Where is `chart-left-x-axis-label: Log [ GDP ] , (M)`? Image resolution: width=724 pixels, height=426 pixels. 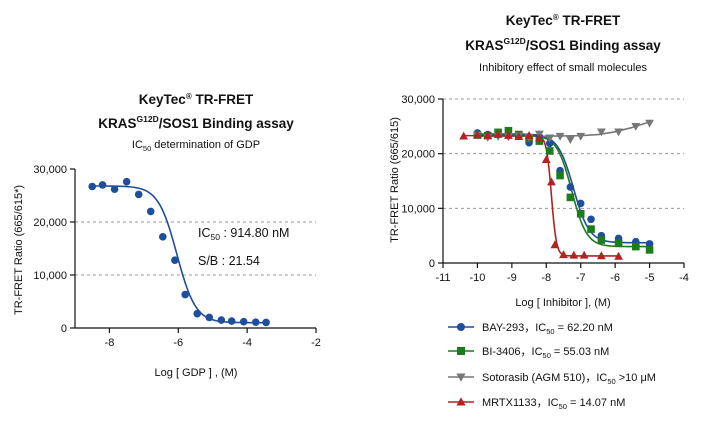
chart-left-x-axis-label: Log [ GDP ] , (M) is located at coordinates (196, 373).